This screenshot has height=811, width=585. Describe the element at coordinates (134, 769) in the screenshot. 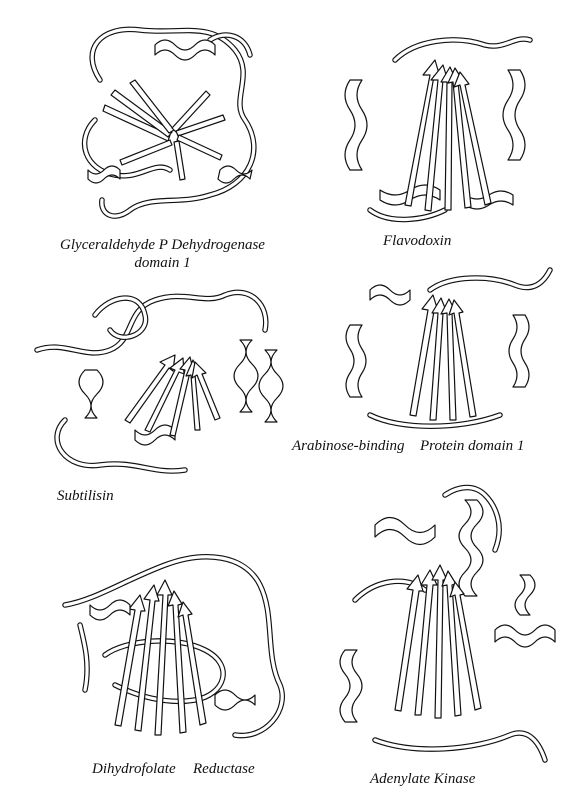

I see `dhfr-caption-part1: Dihydrofolate` at that location.